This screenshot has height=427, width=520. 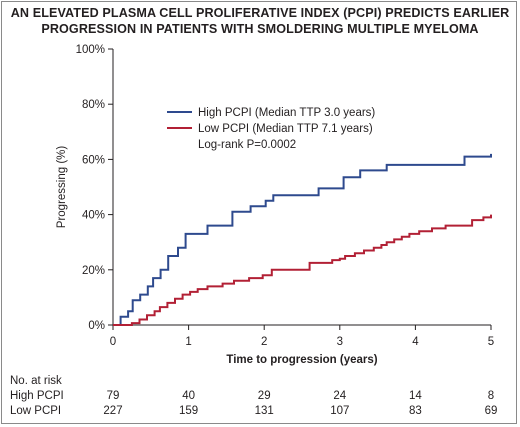 I want to click on y-tick-label: 20%, so click(x=93, y=271).